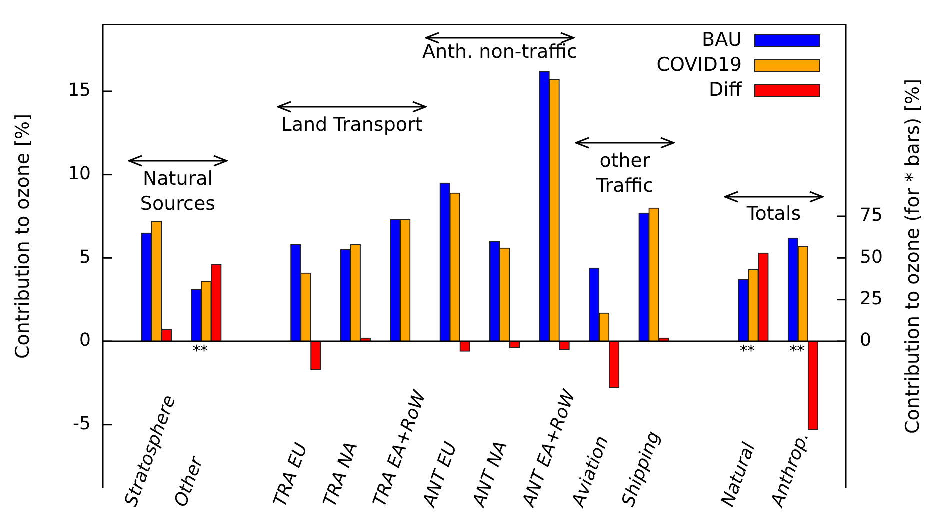 This screenshot has height=513, width=927. What do you see at coordinates (726, 89) in the screenshot?
I see `legend-label: Diff` at bounding box center [726, 89].